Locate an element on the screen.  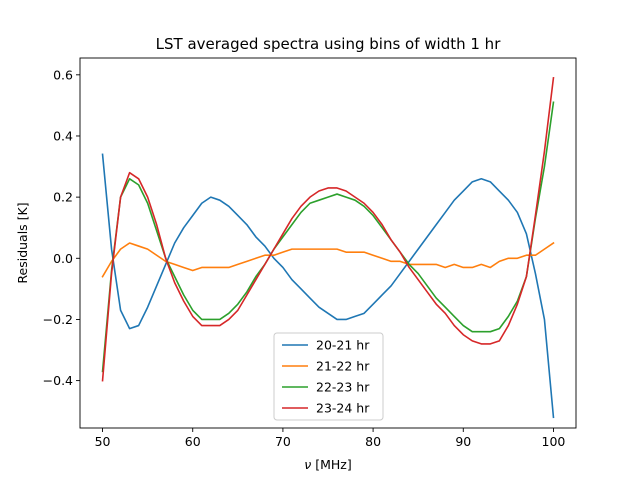
legend: 20-21 hr 21-22 hr 22-23 hr 23-24 hr is located at coordinates (328, 376).